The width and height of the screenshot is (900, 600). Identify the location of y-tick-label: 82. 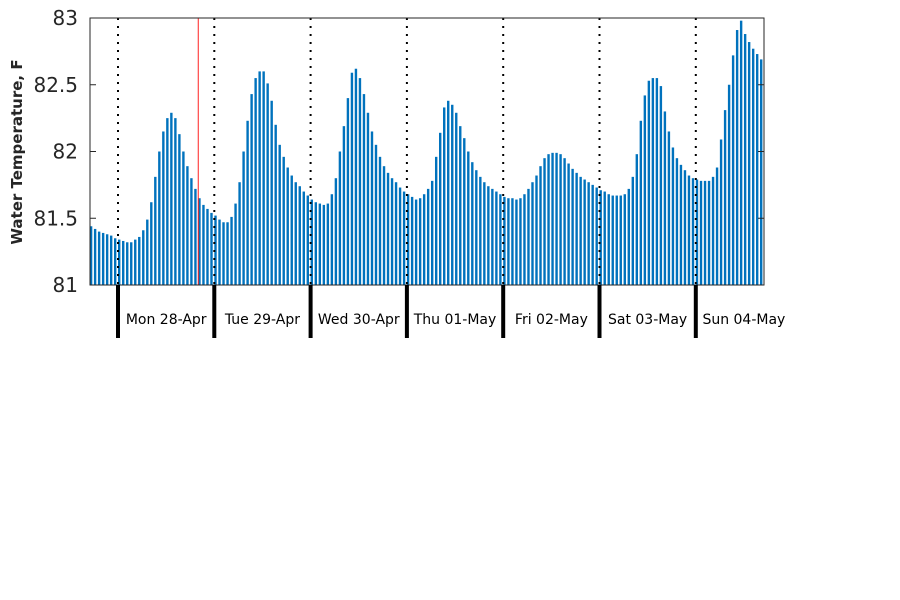
(65, 152).